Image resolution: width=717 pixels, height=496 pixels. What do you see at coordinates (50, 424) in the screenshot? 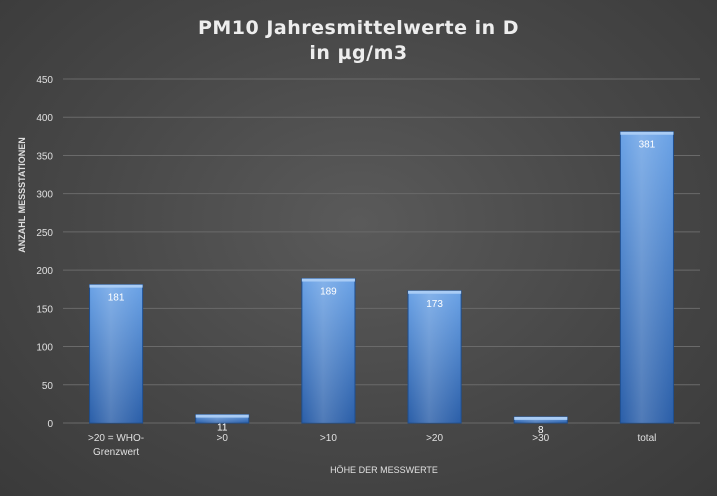
I see `y-tick-label: 0` at bounding box center [50, 424].